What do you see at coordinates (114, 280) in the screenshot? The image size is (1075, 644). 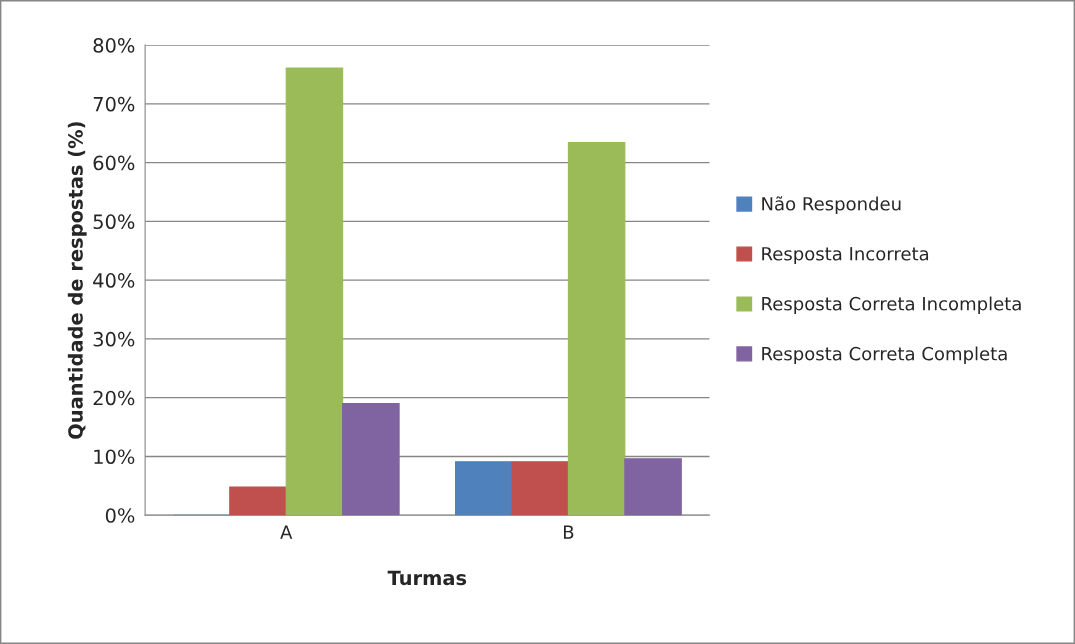 I see `y-tick-label: 40%` at bounding box center [114, 280].